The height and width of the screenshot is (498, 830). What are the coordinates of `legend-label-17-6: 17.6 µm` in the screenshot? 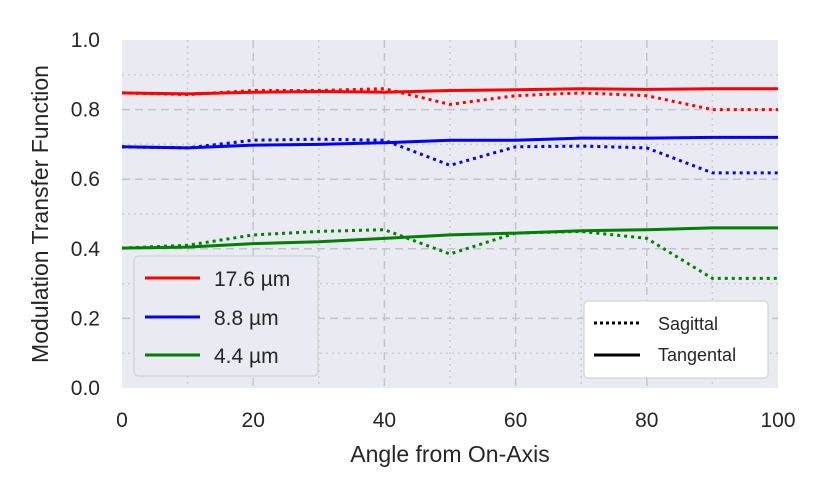 It's located at (252, 279).